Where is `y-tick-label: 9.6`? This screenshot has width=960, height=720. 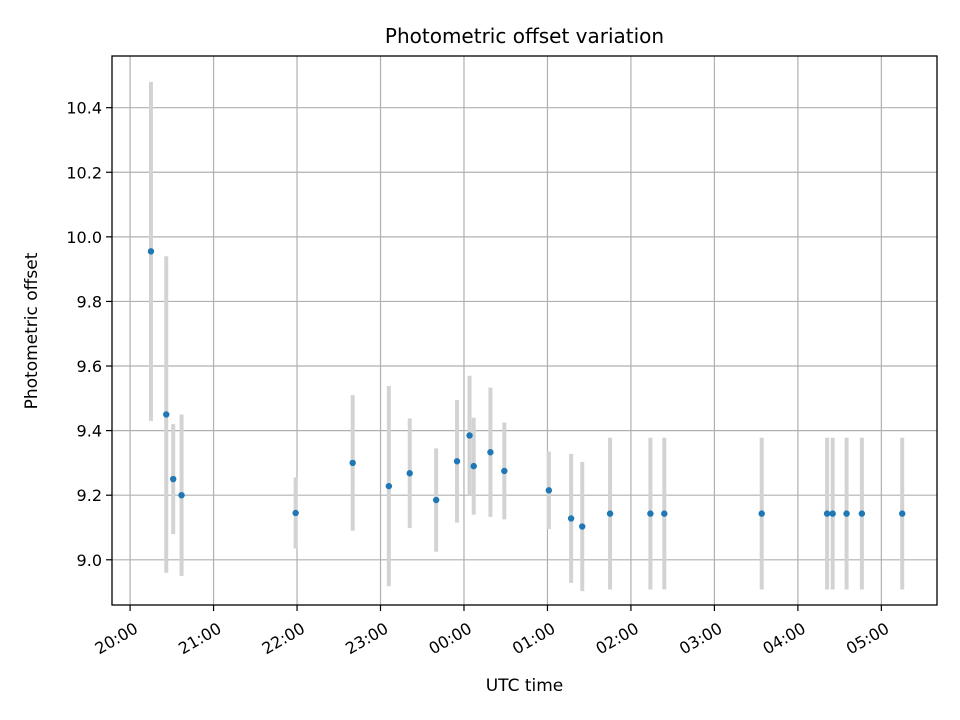 y-tick-label: 9.6 is located at coordinates (89, 366).